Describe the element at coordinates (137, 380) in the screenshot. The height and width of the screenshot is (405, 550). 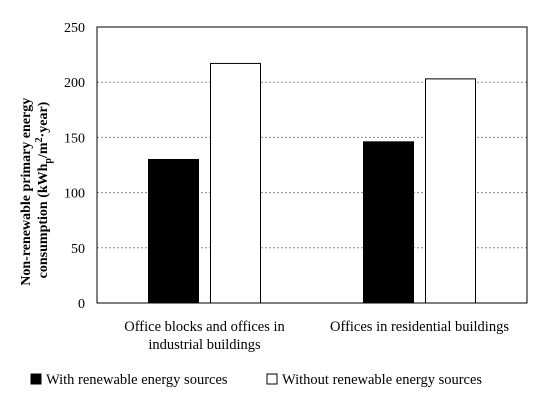
I see `legend-label-0: With renewable energy sources` at that location.